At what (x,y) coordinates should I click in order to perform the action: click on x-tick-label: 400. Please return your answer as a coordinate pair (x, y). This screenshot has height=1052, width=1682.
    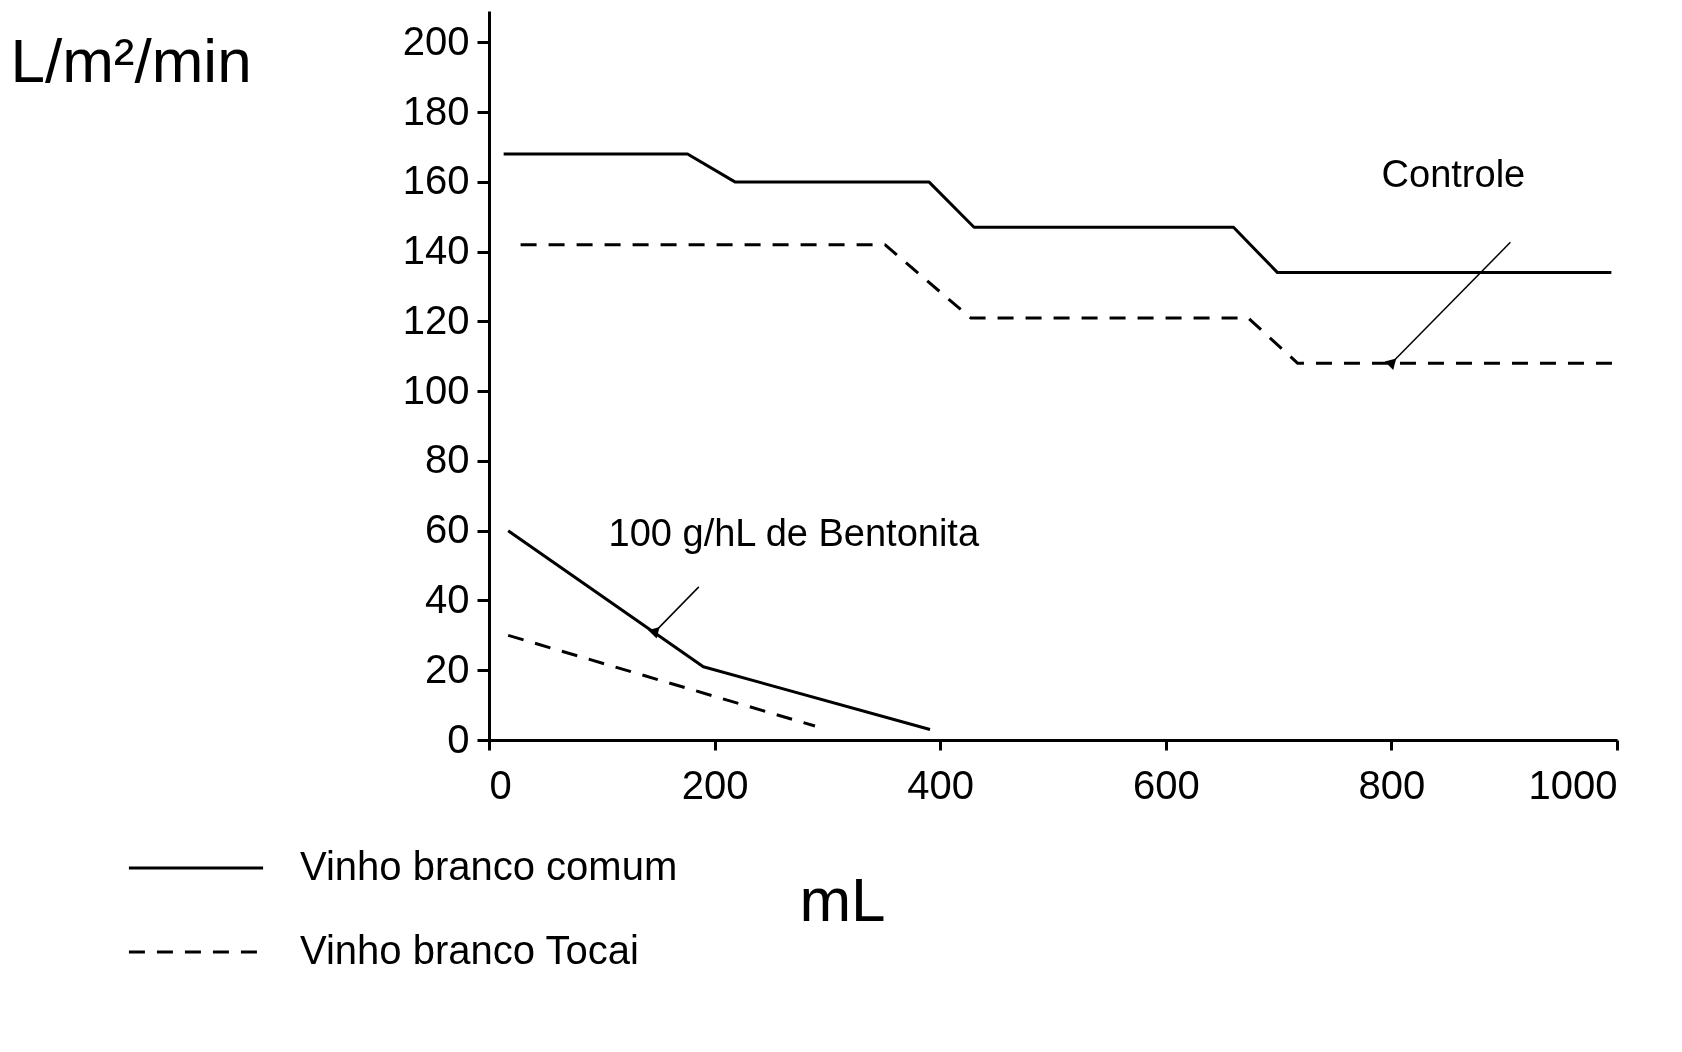
    Looking at the image, I should click on (941, 784).